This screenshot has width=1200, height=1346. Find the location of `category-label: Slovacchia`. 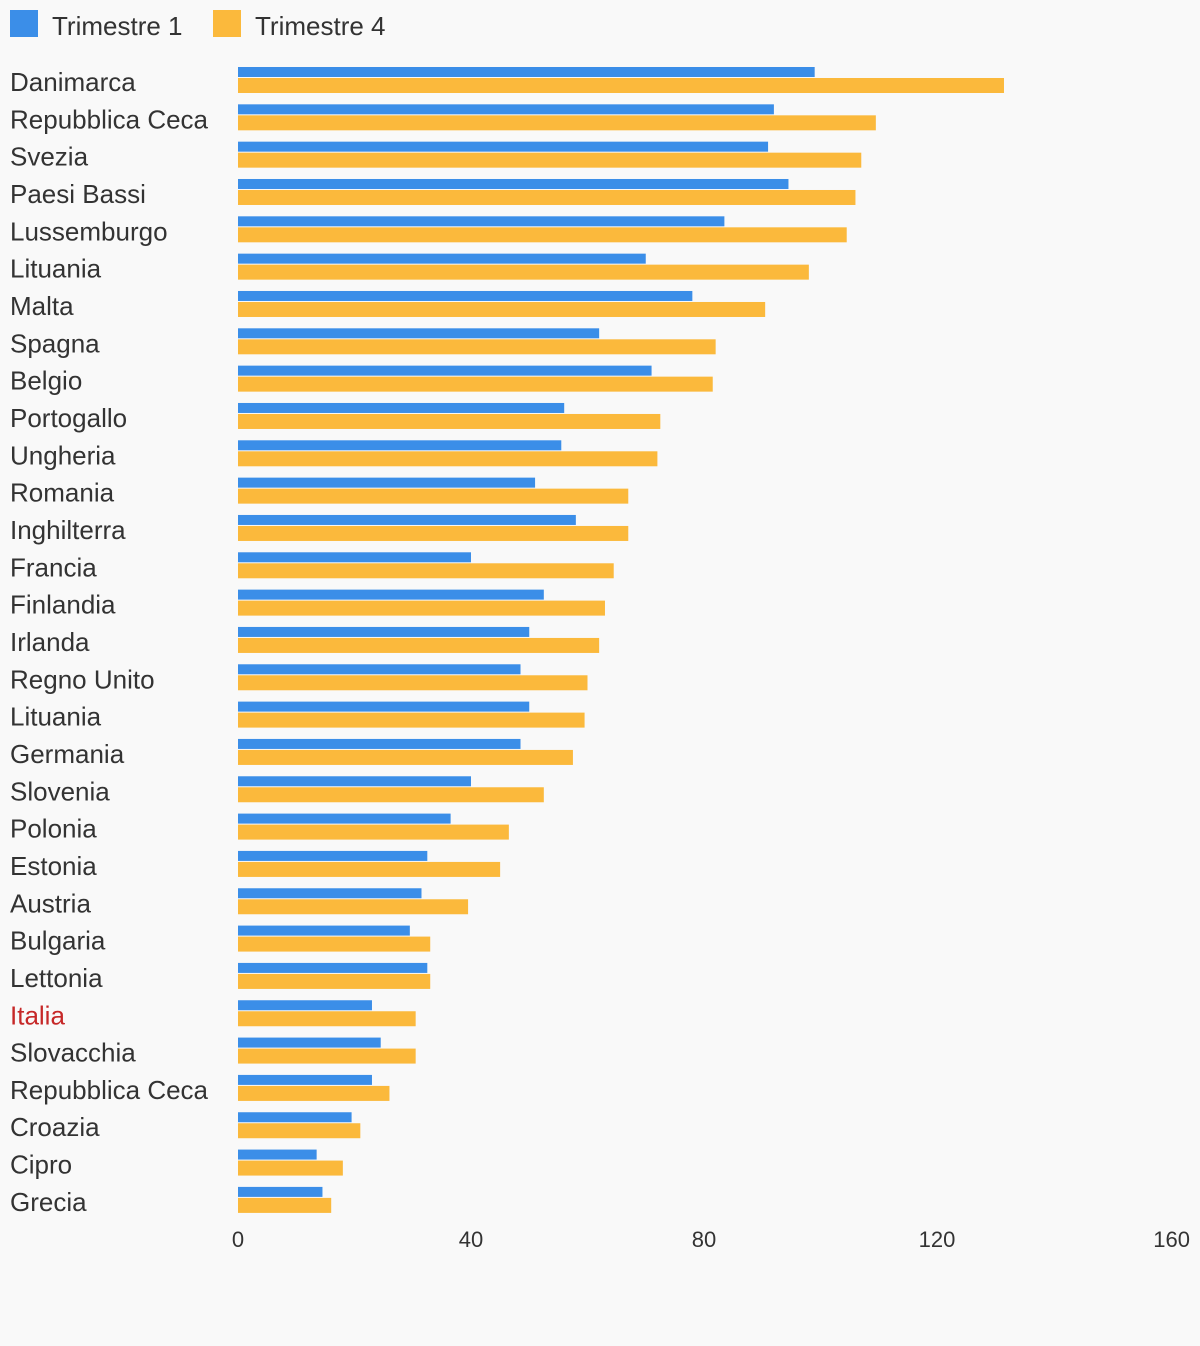

category-label: Slovacchia is located at coordinates (73, 1053).